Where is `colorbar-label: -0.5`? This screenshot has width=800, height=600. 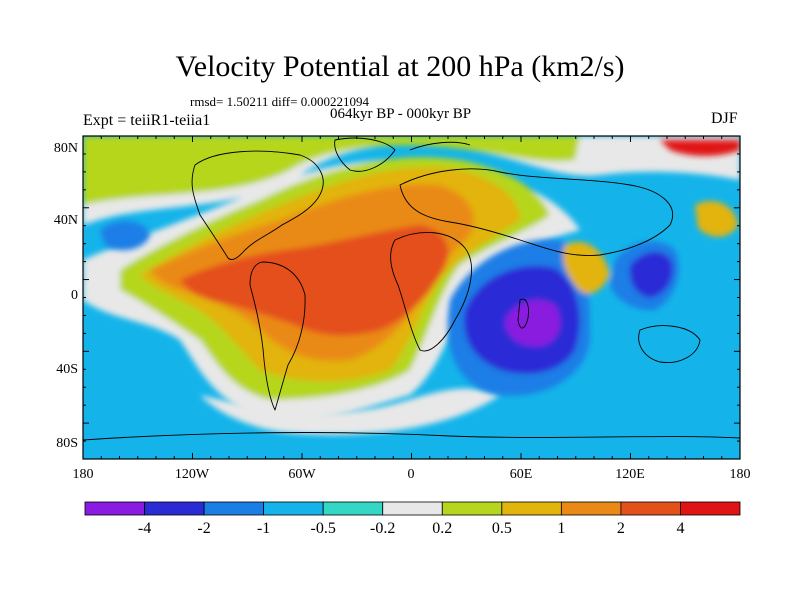
colorbar-label: -0.5 is located at coordinates (323, 528).